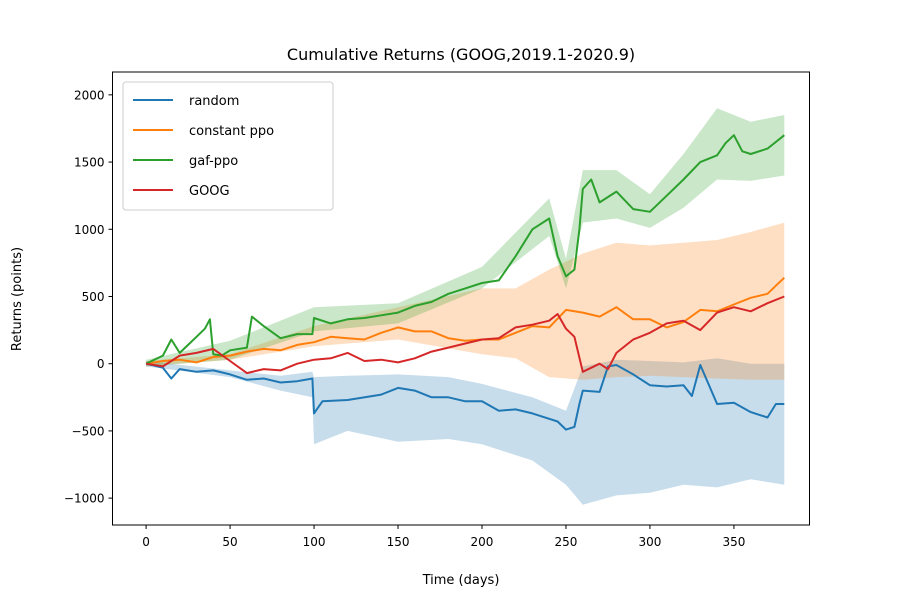 This screenshot has width=900, height=600. What do you see at coordinates (733, 542) in the screenshot?
I see `x-tick-label: 350` at bounding box center [733, 542].